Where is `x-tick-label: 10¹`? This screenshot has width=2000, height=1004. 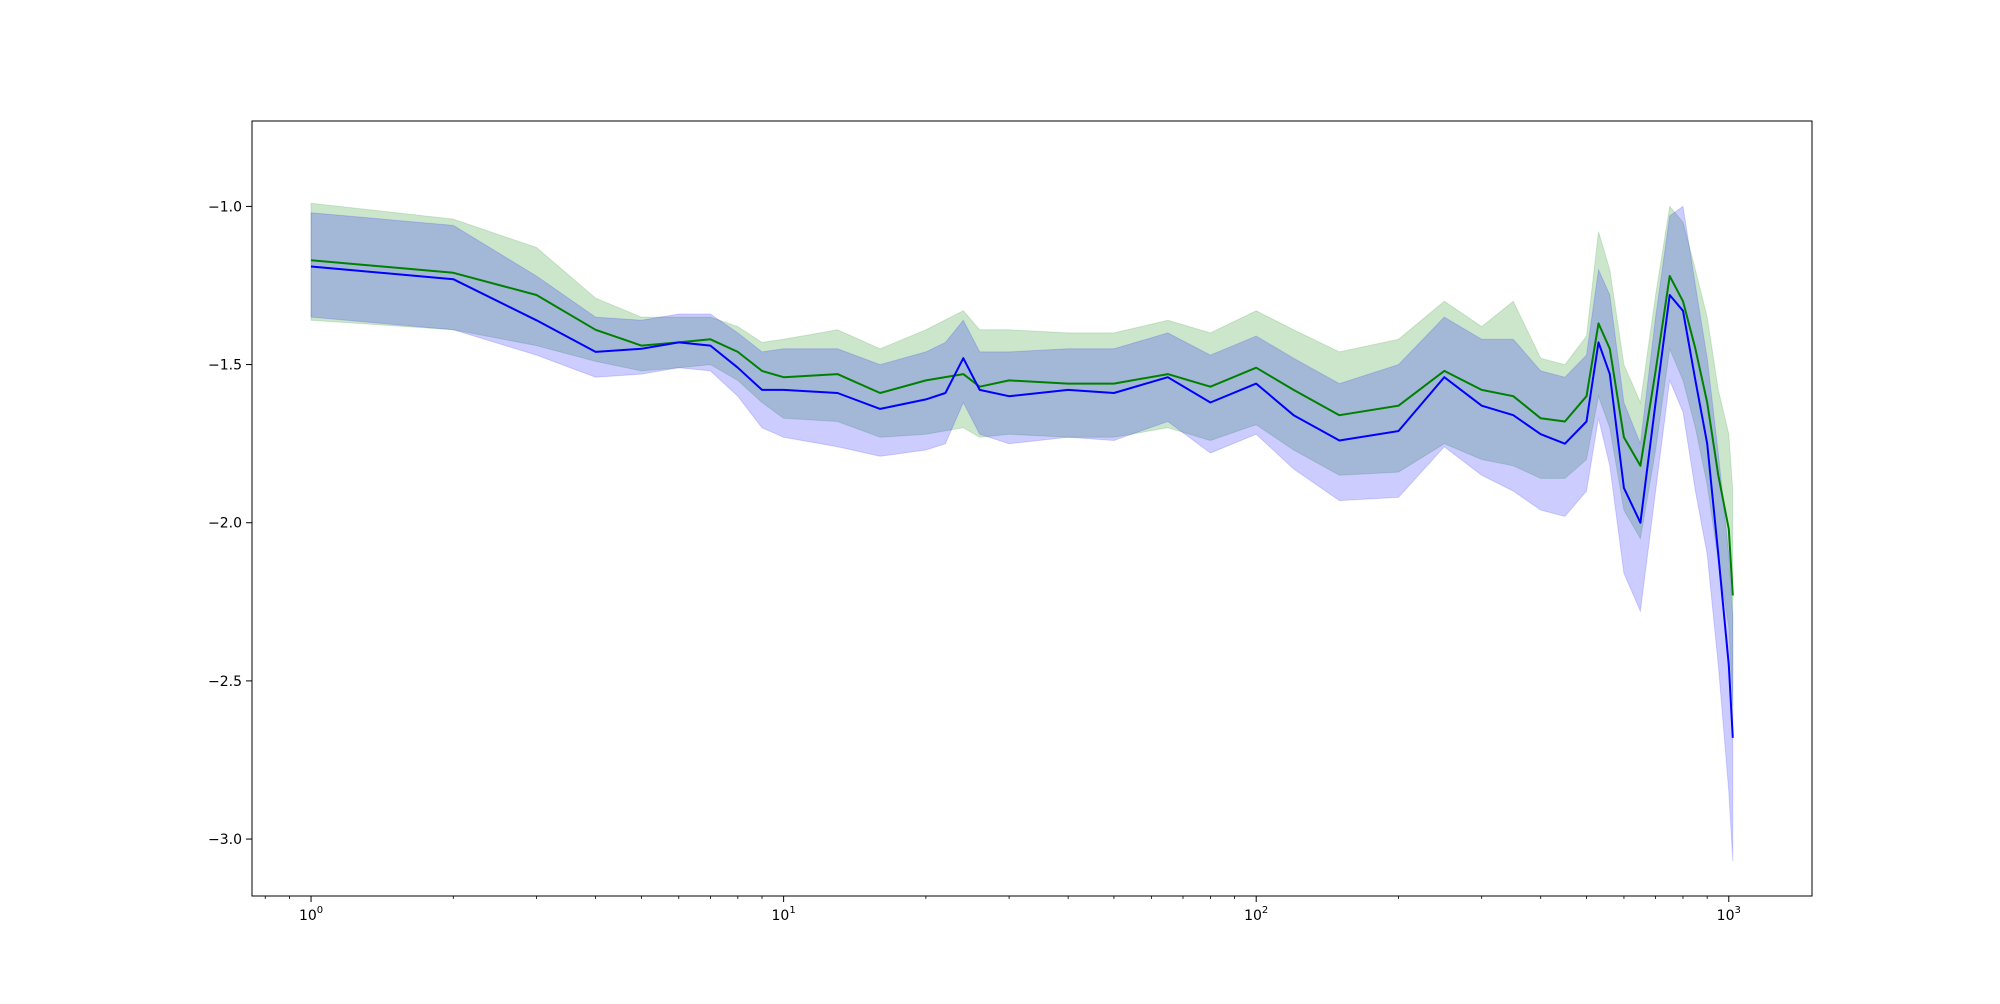
x-tick-label: 10¹ is located at coordinates (784, 914).